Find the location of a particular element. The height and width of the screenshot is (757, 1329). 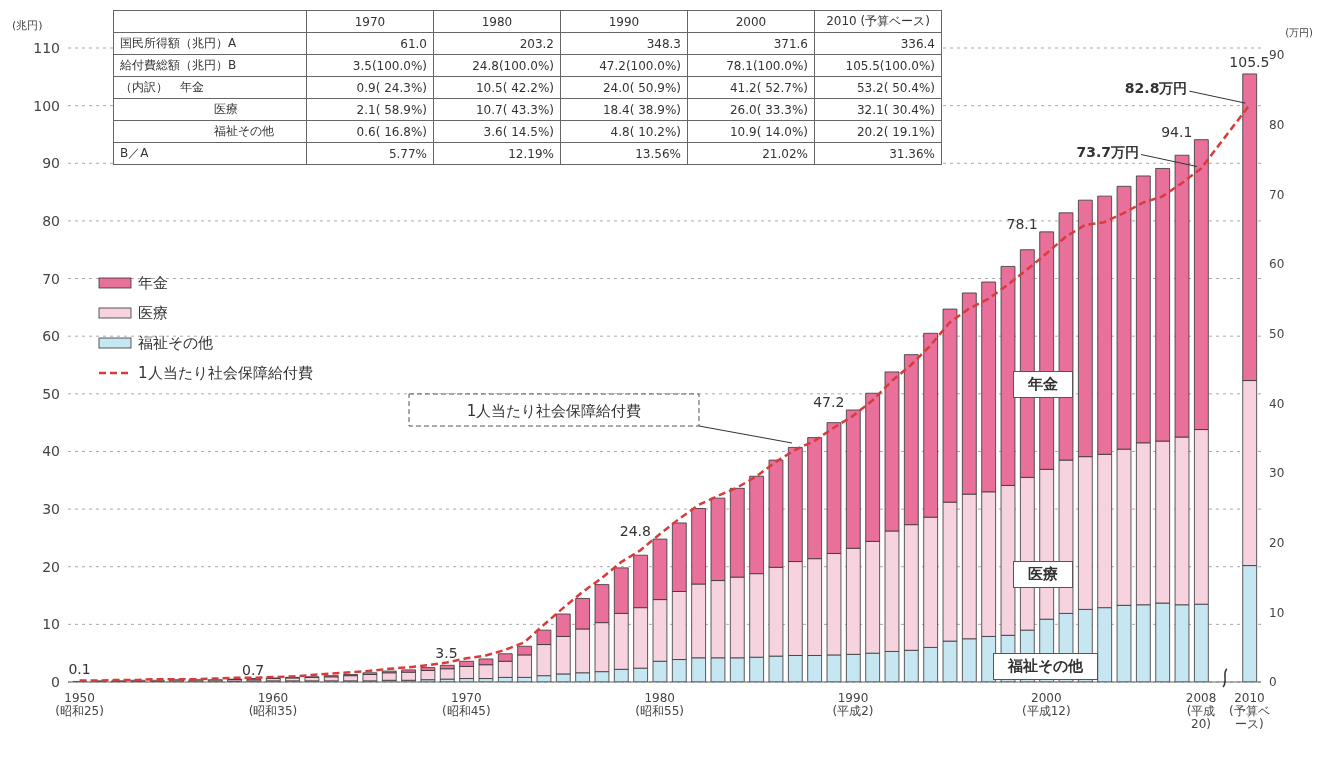

annotation: B／A is located at coordinates (210, 153).